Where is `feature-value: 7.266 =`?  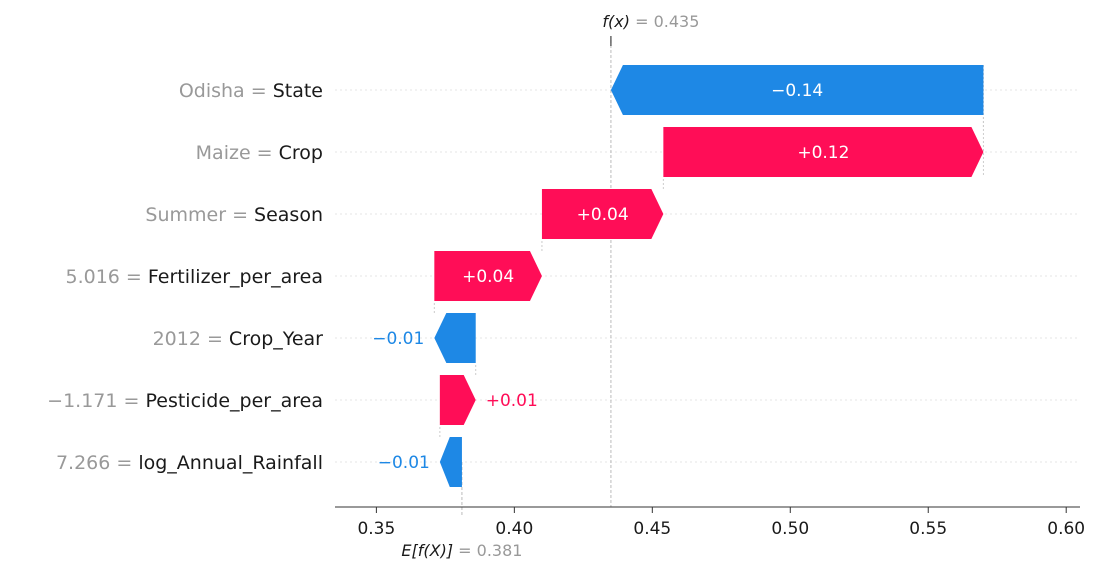
feature-value: 7.266 = is located at coordinates (97, 463).